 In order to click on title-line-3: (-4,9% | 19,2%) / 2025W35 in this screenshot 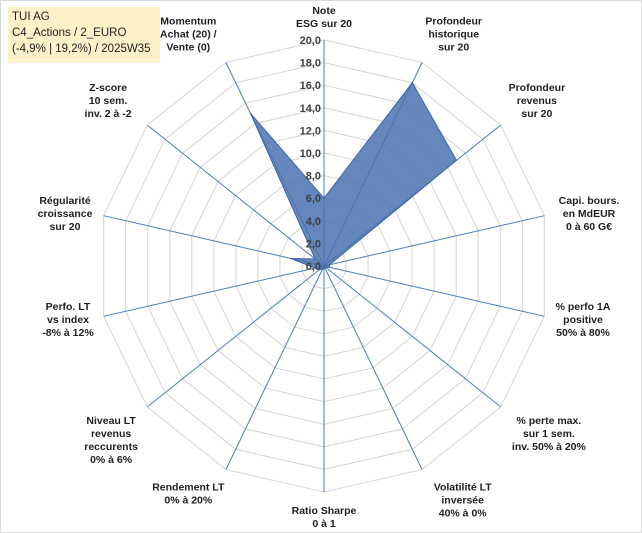, I will do `click(81, 49)`.